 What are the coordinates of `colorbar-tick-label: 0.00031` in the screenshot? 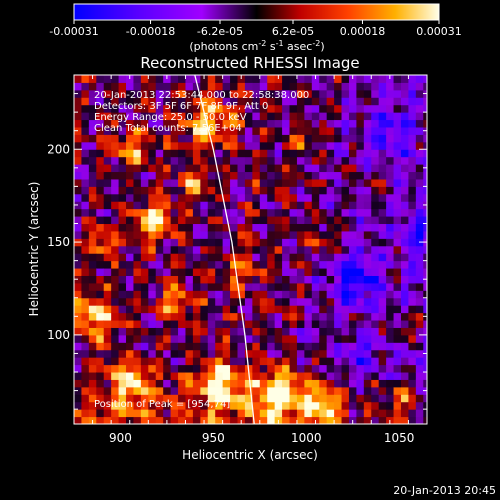 It's located at (439, 31).